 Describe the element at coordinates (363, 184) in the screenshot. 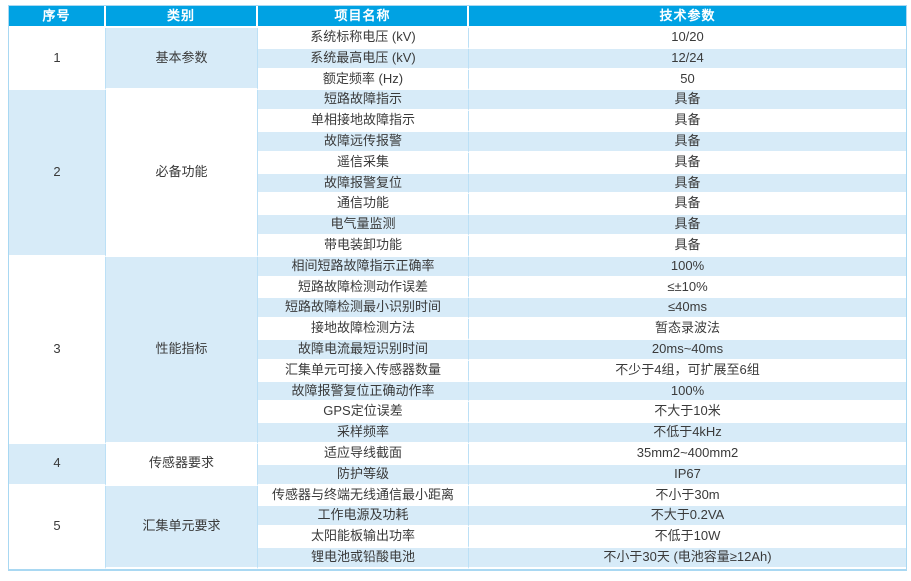

I see `item-name-cell: 故障报警复位` at that location.